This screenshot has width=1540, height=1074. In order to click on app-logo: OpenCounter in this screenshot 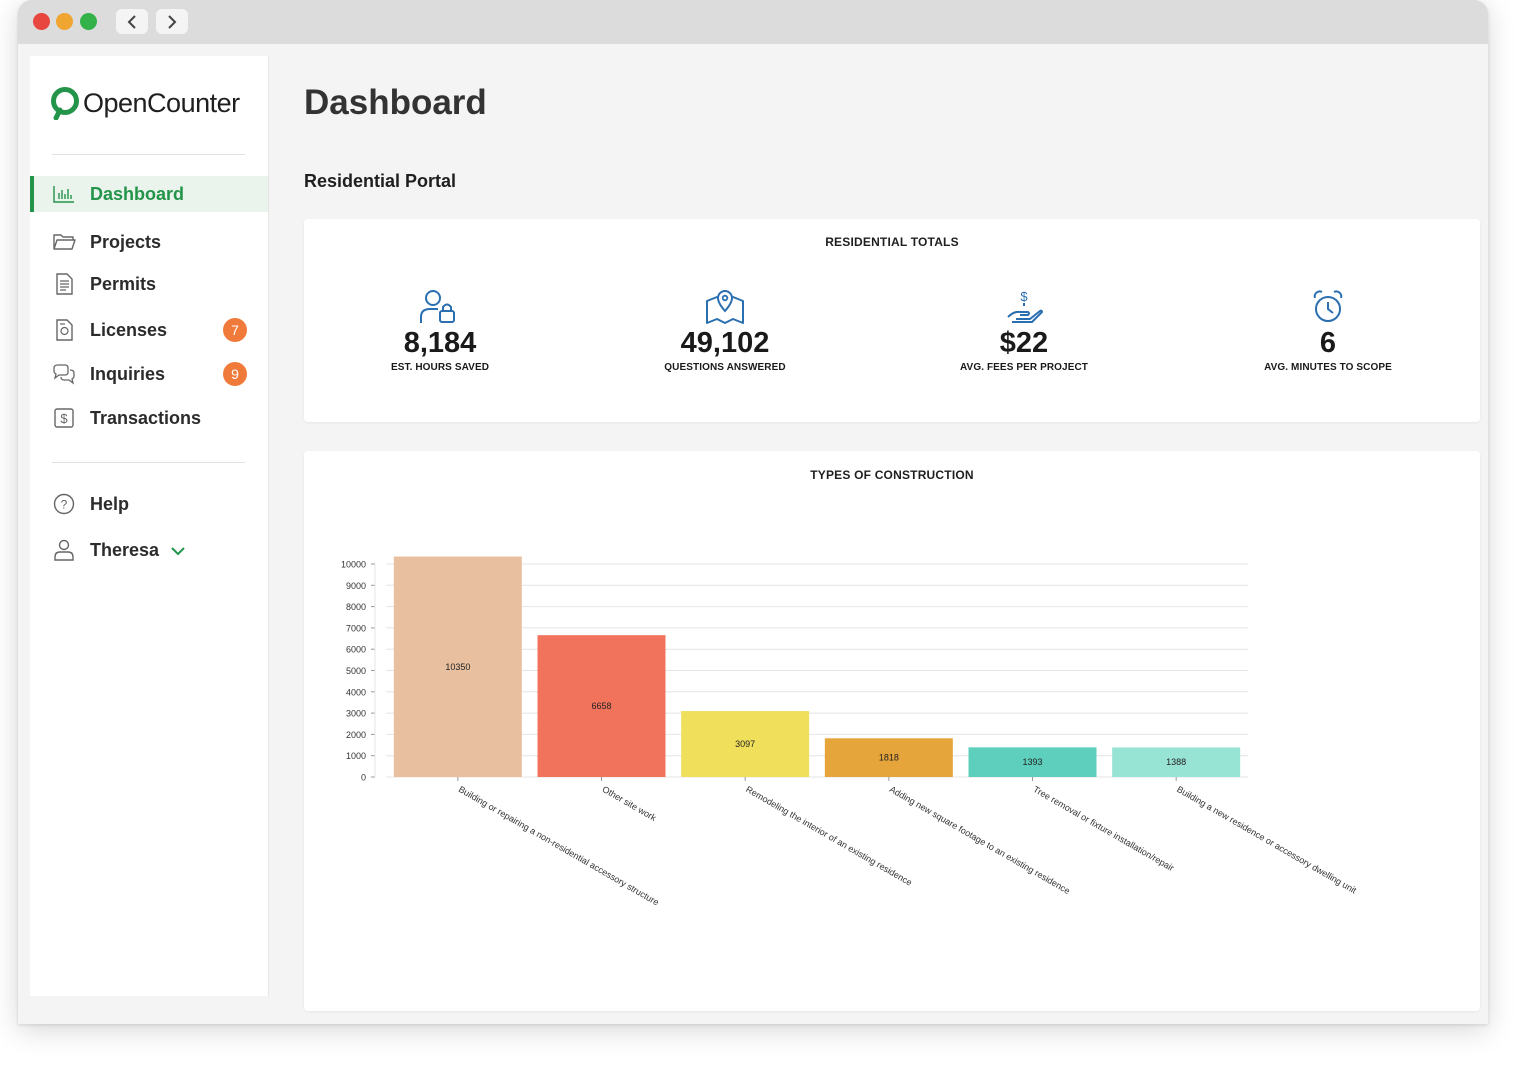, I will do `click(145, 103)`.